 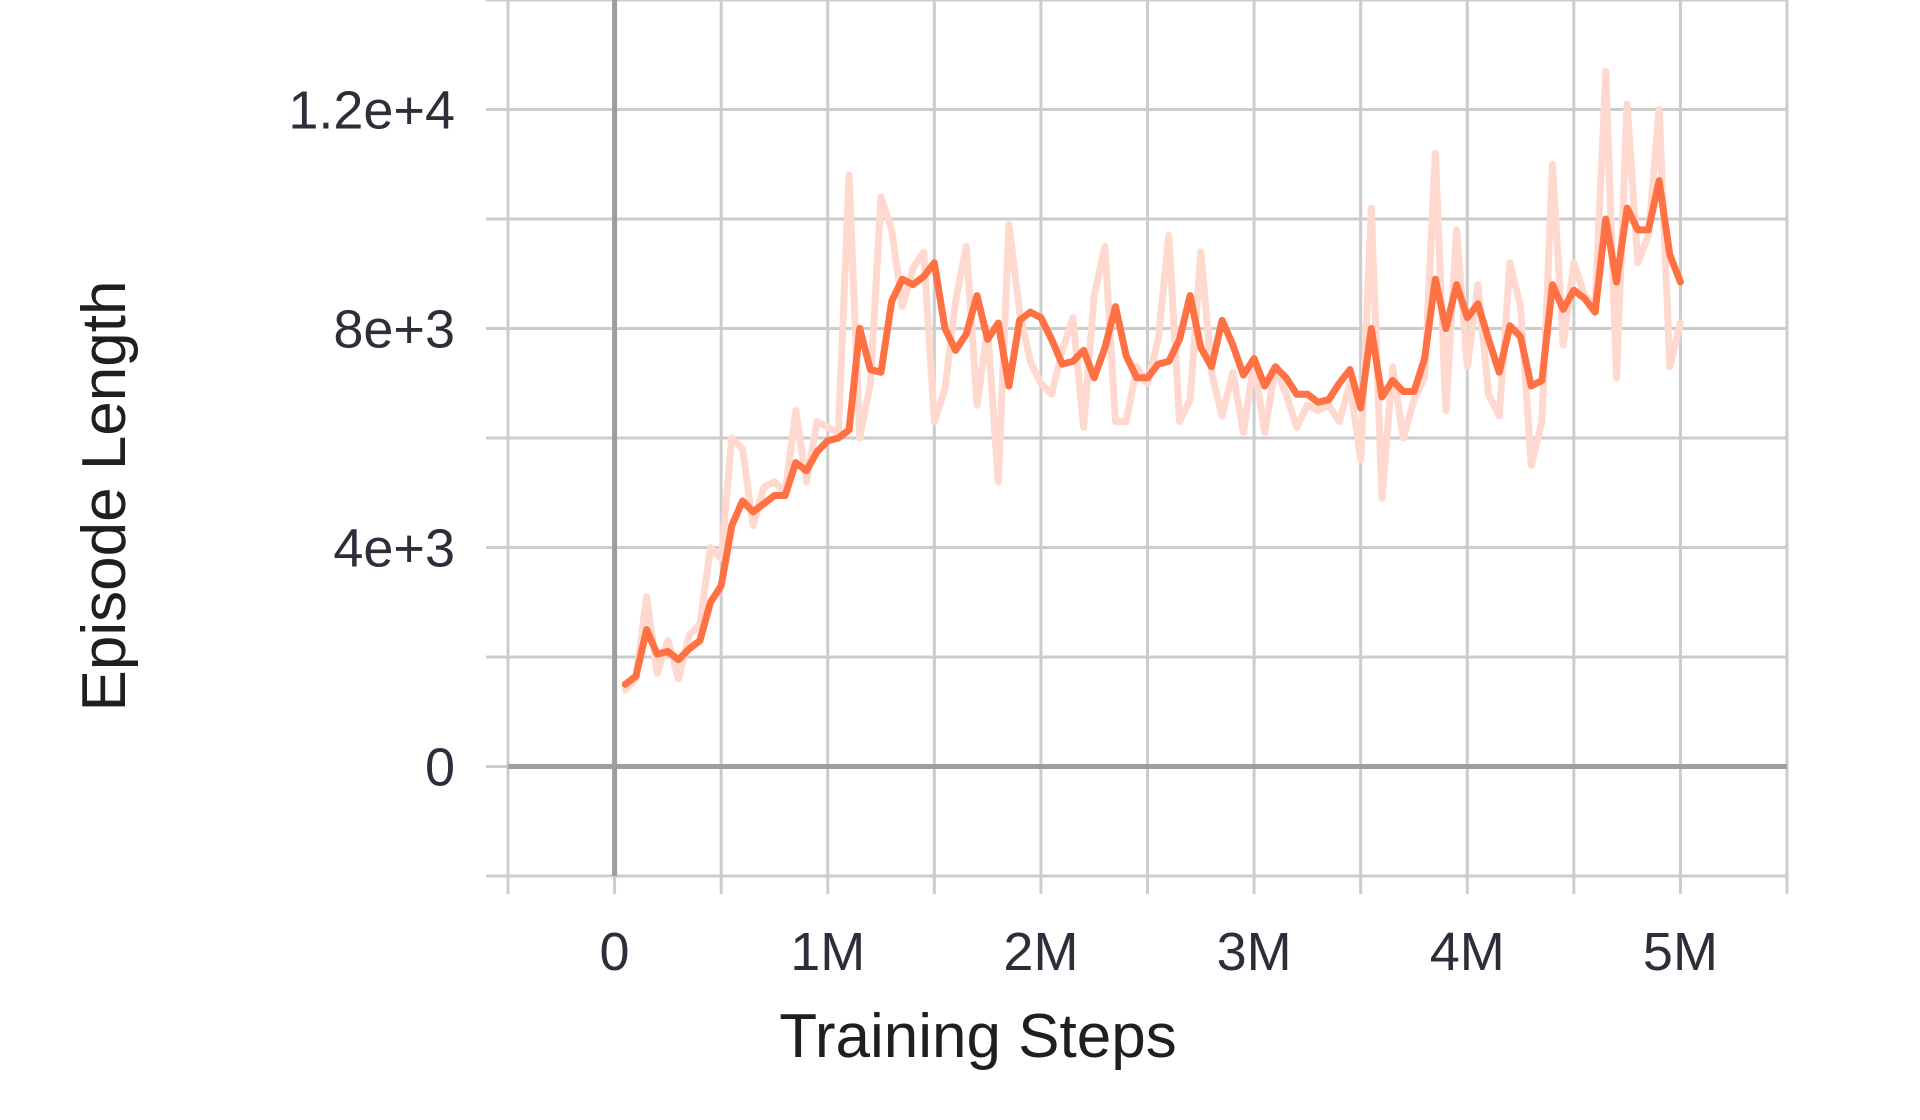 I want to click on y-tick-label: 0, so click(x=440, y=768).